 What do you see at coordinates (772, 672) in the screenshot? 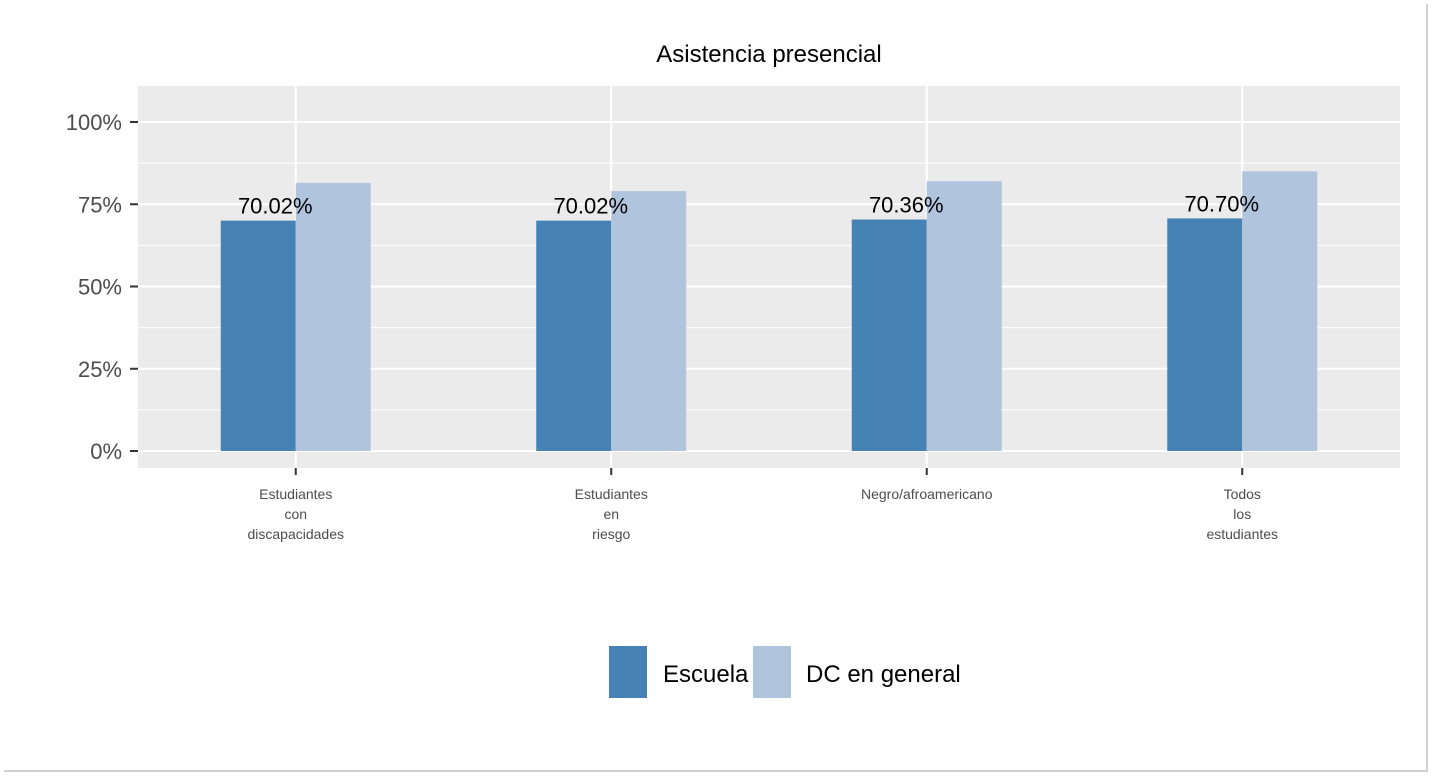
I see `legend-swatch-dc` at bounding box center [772, 672].